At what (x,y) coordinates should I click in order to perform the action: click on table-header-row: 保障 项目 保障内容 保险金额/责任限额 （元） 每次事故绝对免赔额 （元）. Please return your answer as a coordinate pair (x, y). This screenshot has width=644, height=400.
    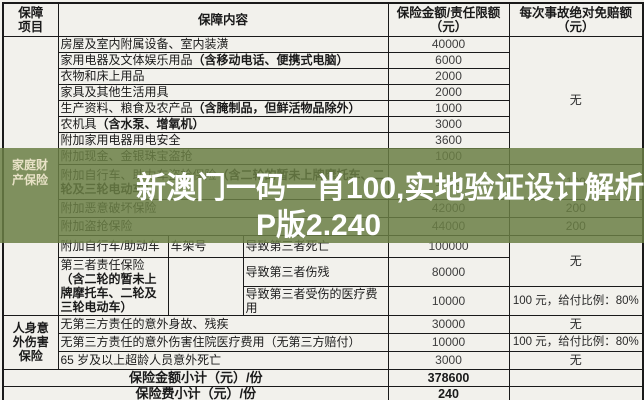
    Looking at the image, I should click on (323, 19).